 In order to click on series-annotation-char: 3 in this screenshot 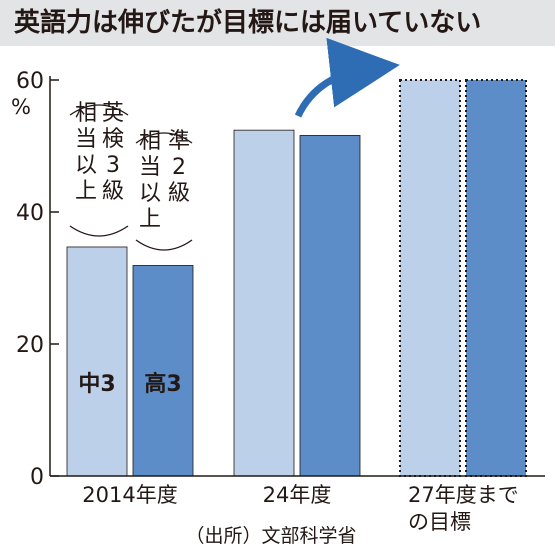, I will do `click(113, 165)`.